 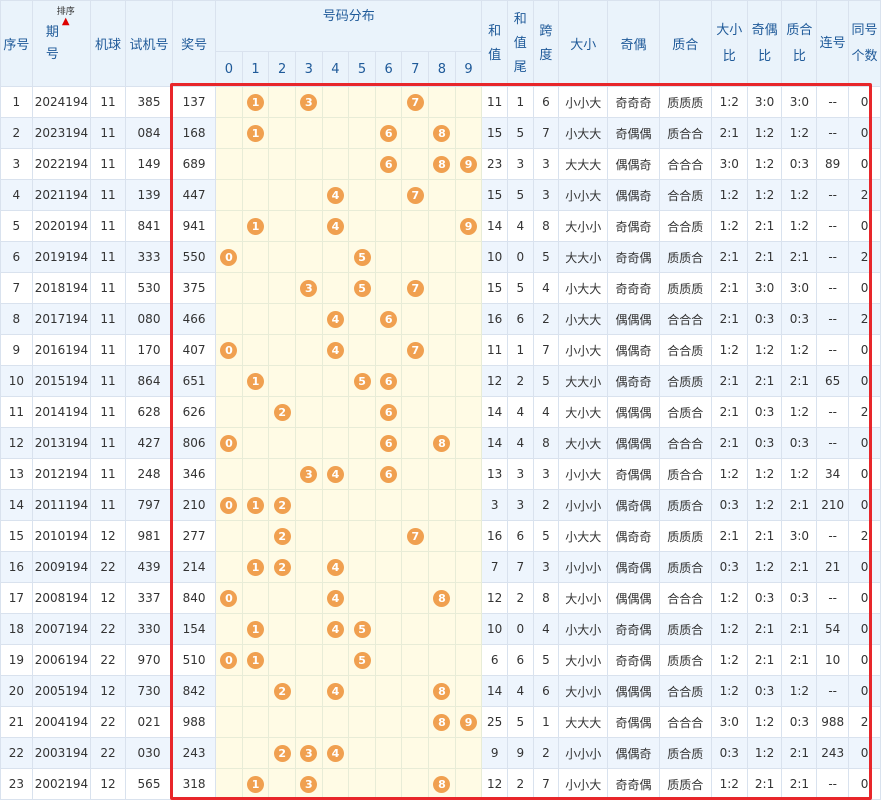 What do you see at coordinates (256, 505) in the screenshot?
I see `digit-ball: 1` at bounding box center [256, 505].